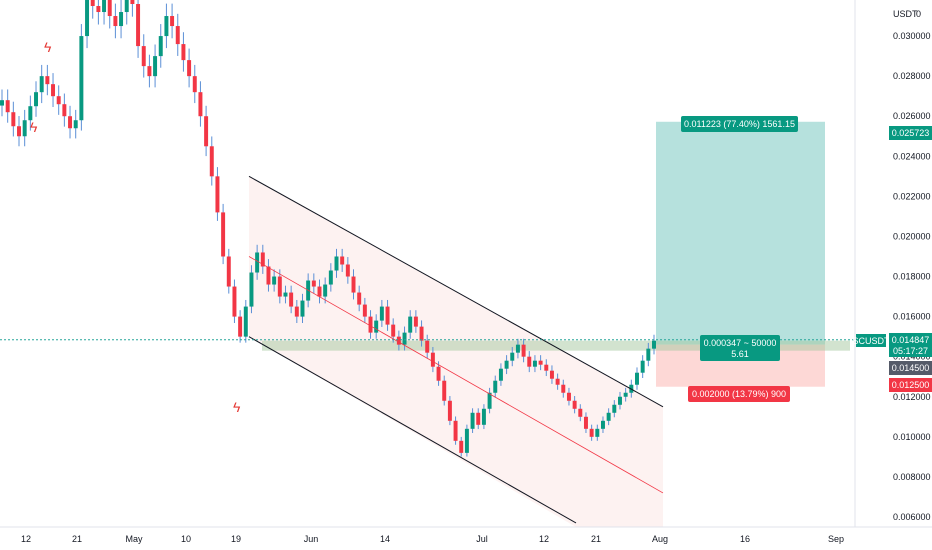  Describe the element at coordinates (912, 277) in the screenshot. I see `y-tick-label: 0.018000` at that location.